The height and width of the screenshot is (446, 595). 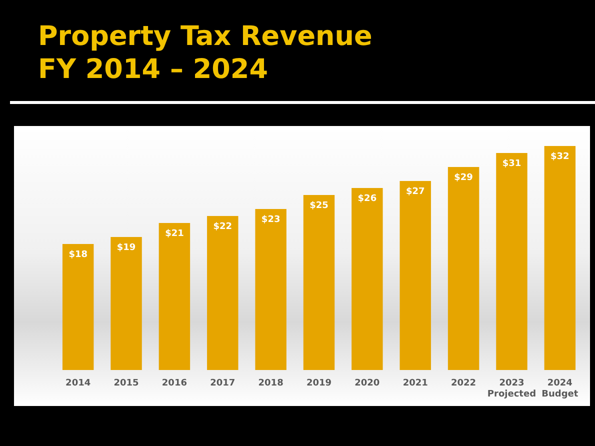 What do you see at coordinates (560, 157) in the screenshot?
I see `data-label: $32` at bounding box center [560, 157].